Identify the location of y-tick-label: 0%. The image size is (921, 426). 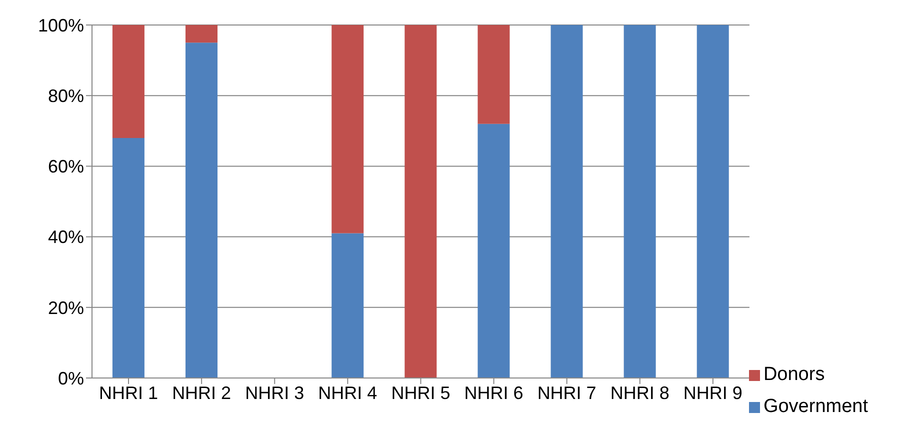
(71, 378).